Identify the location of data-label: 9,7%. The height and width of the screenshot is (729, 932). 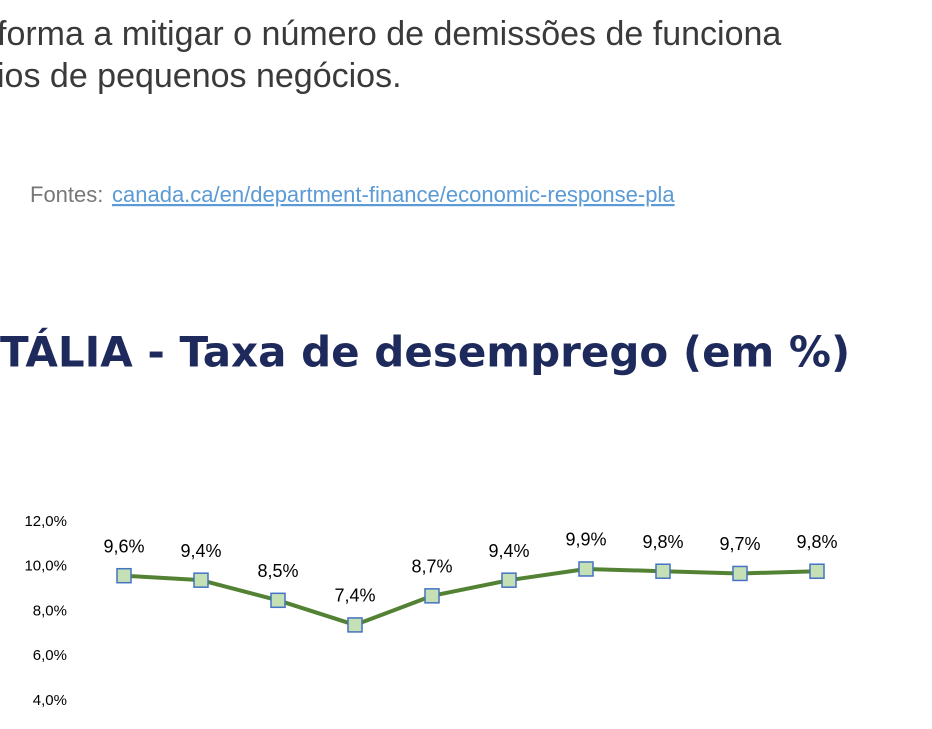
(739, 544).